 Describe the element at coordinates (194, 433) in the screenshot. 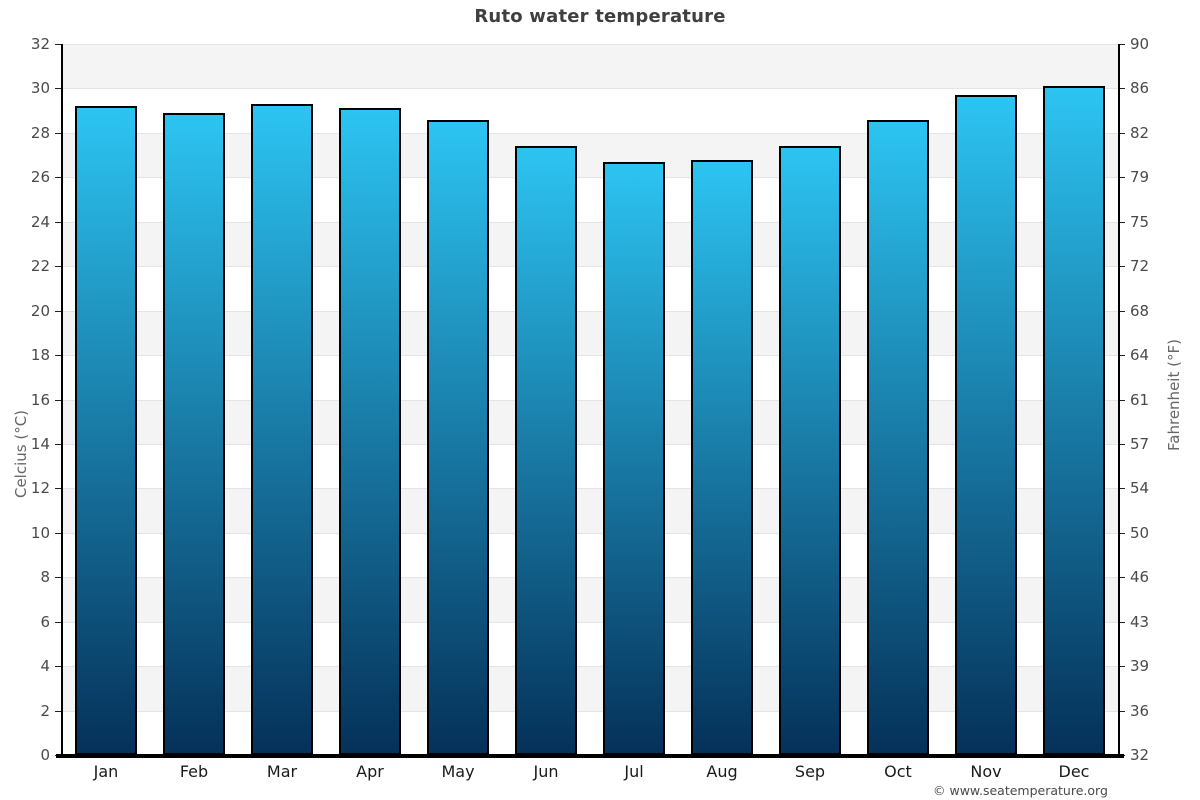

I see `bar-feb` at that location.